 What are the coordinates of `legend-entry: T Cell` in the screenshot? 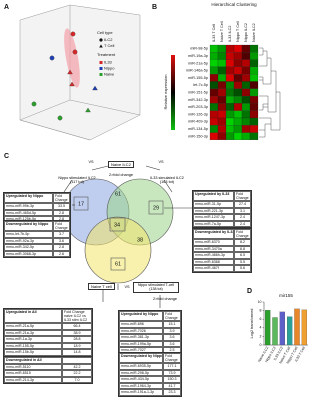 It's located at (109, 45).